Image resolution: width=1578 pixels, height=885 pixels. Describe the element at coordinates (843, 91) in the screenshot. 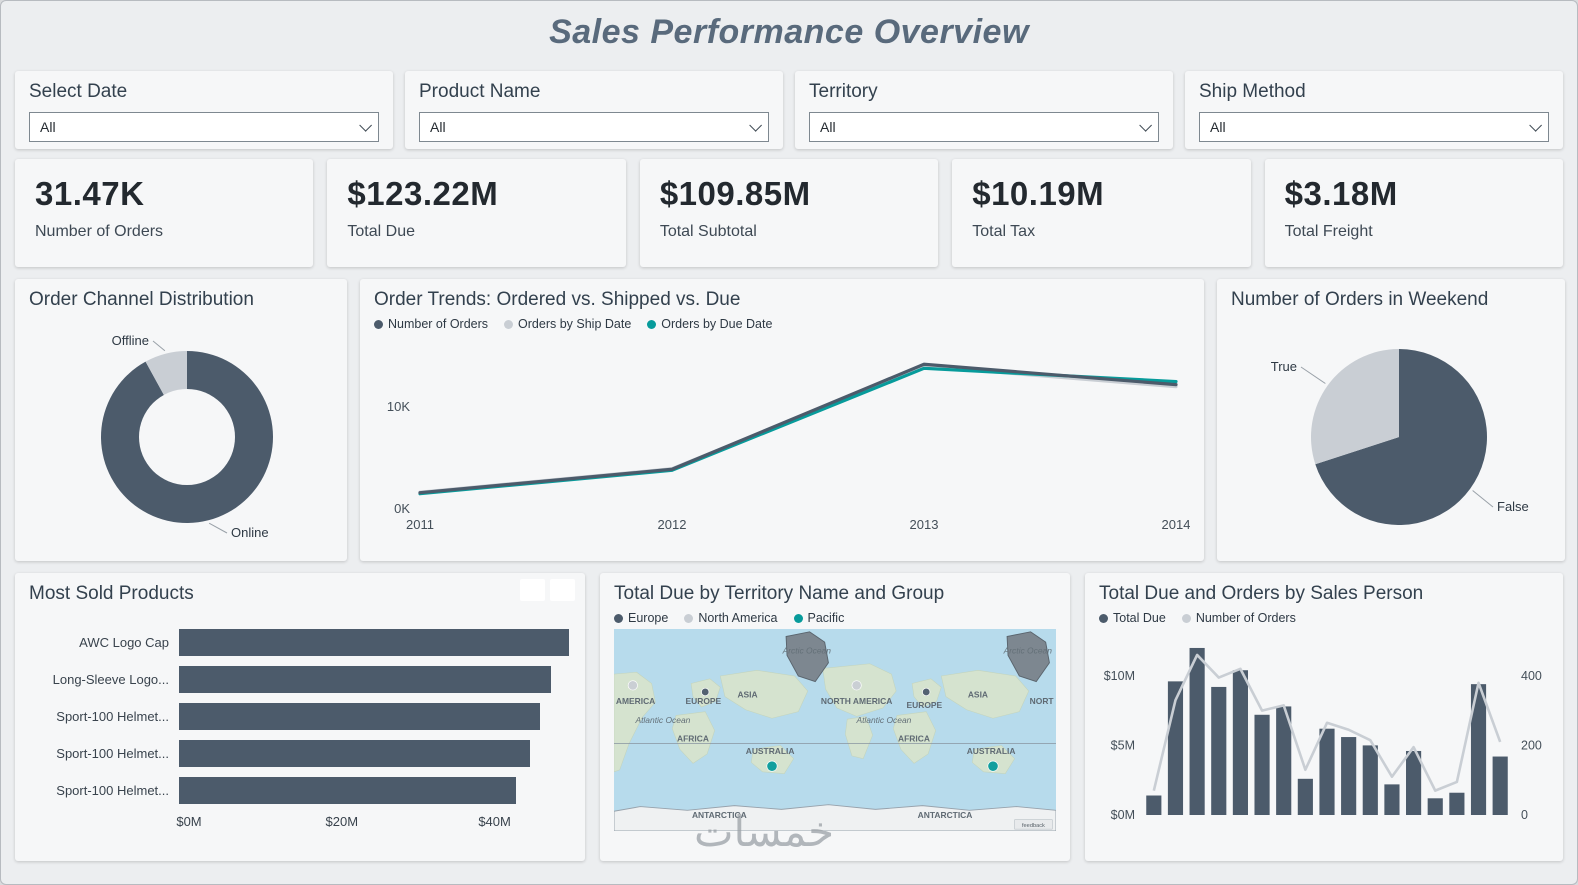

I see `filter-label: Territory` at that location.